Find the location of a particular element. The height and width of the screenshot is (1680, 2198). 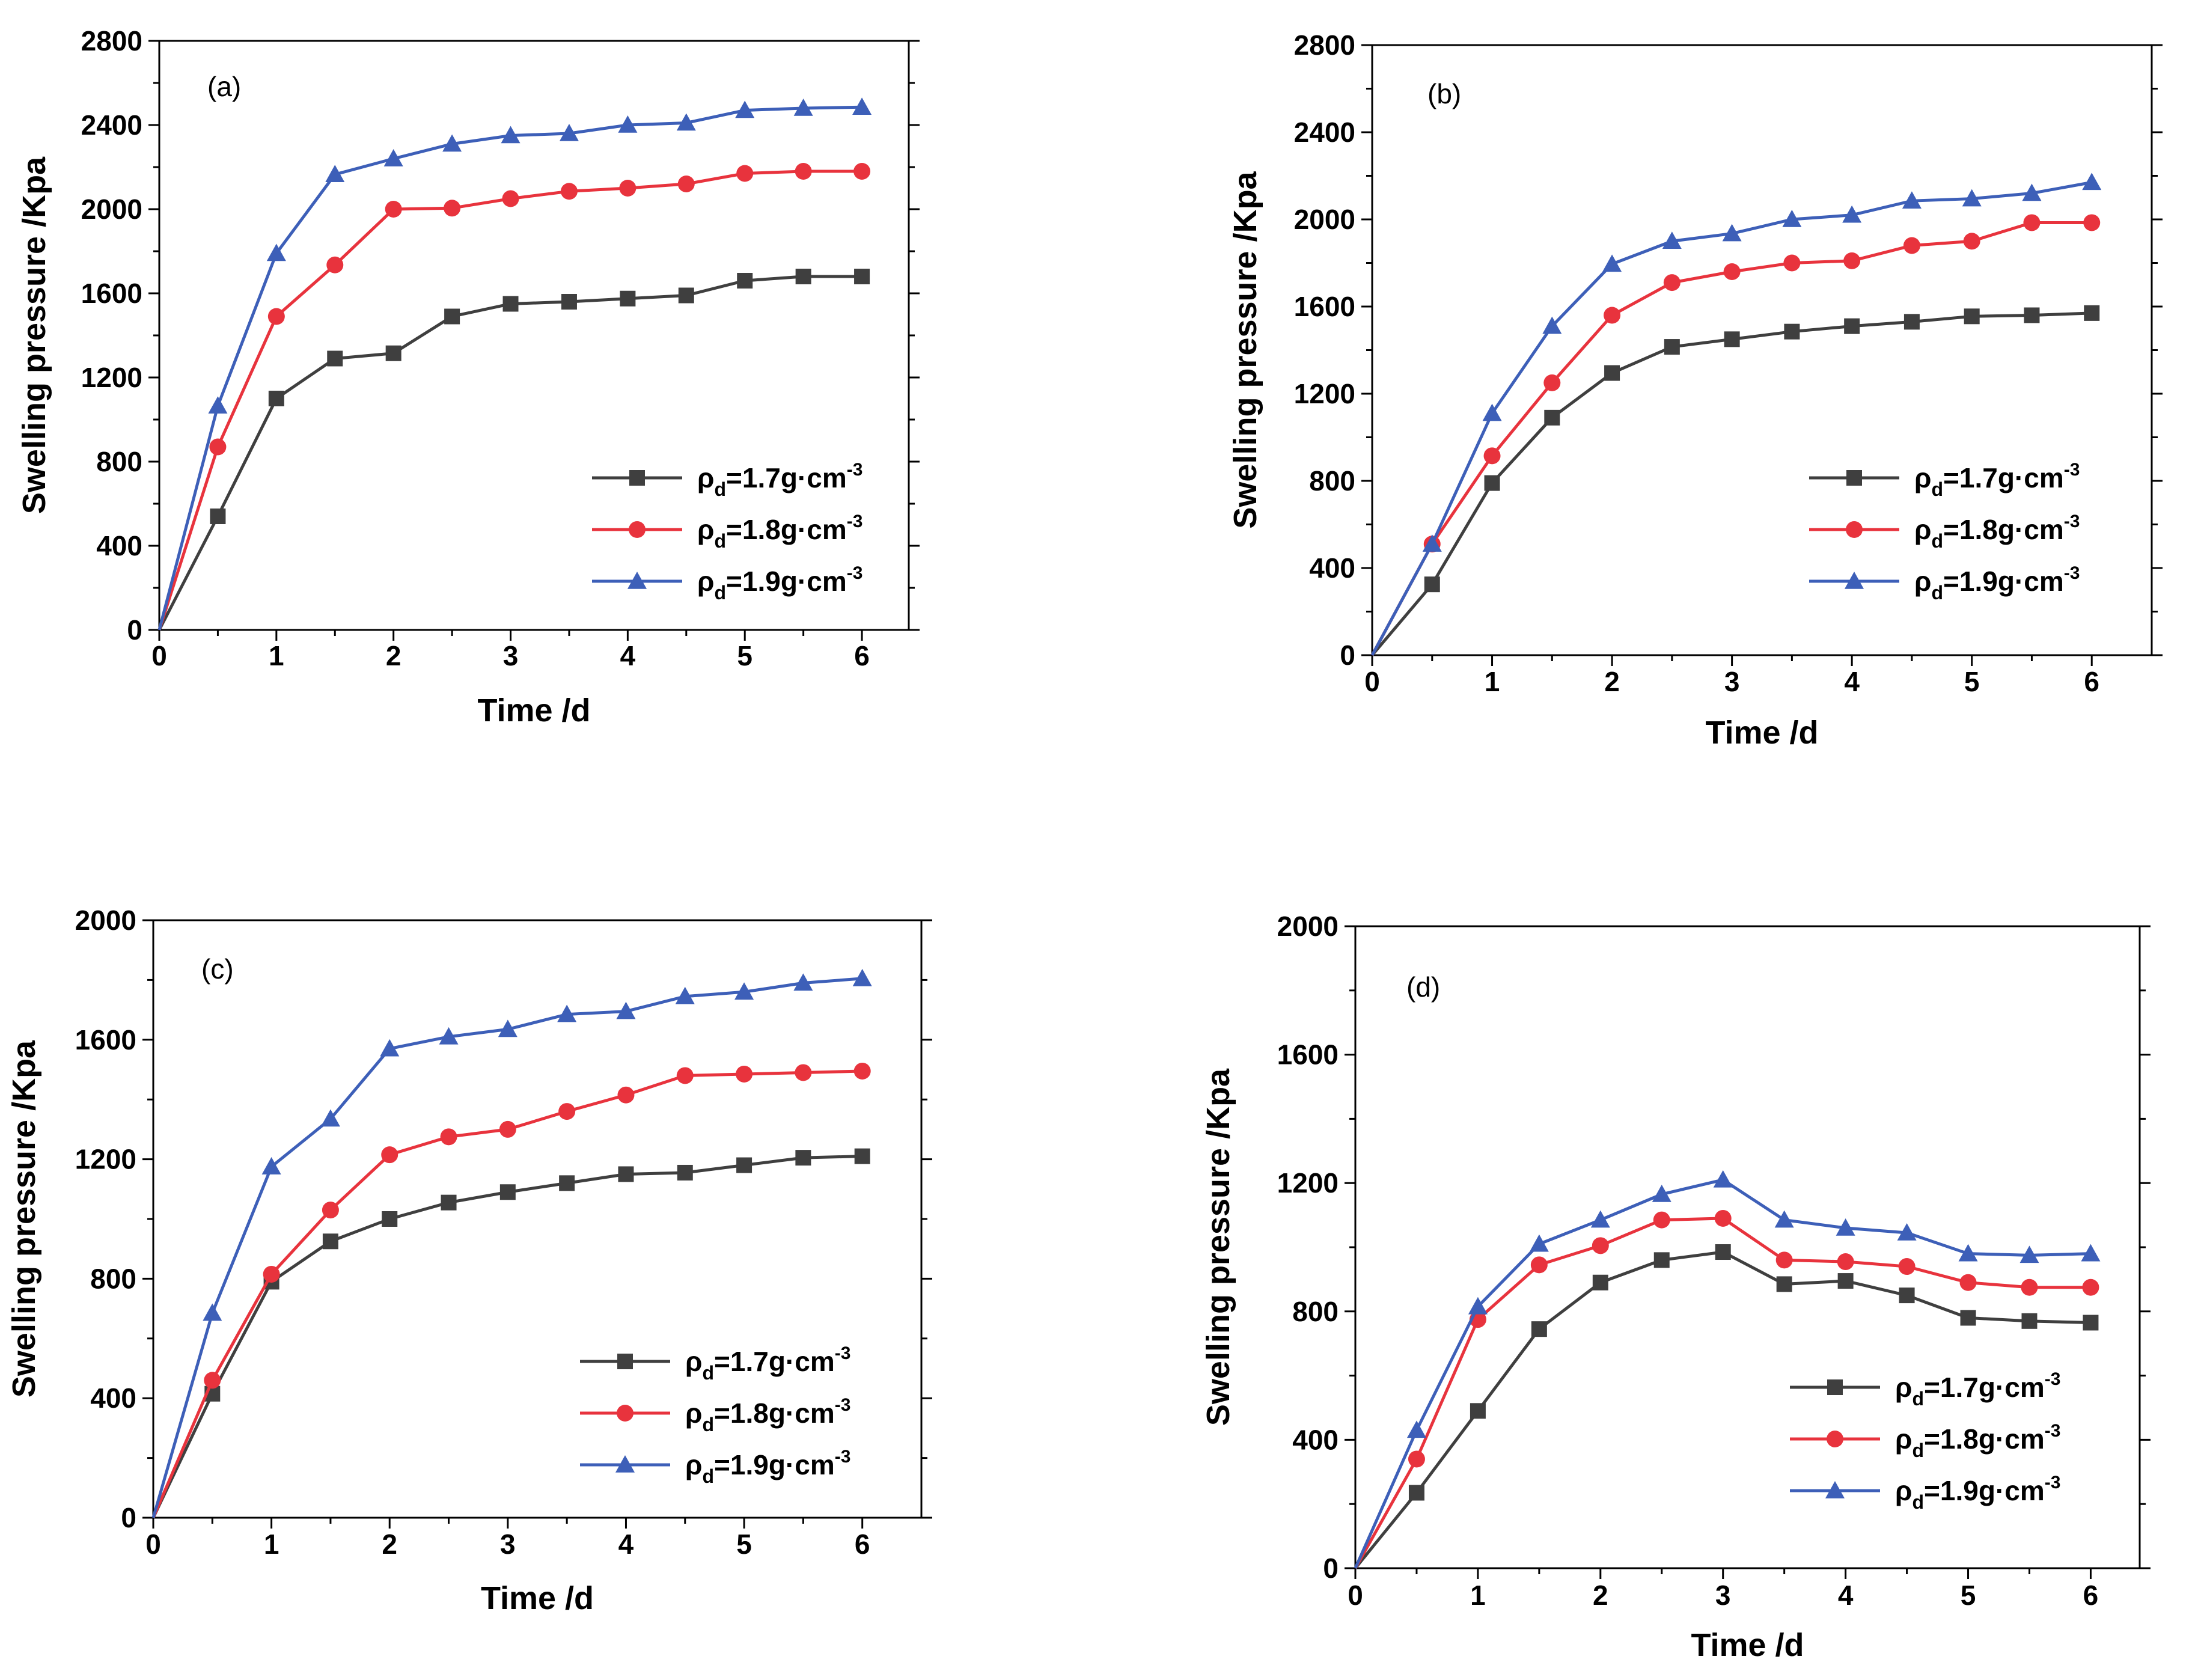

y-tick-label: 800 is located at coordinates (113, 1279).